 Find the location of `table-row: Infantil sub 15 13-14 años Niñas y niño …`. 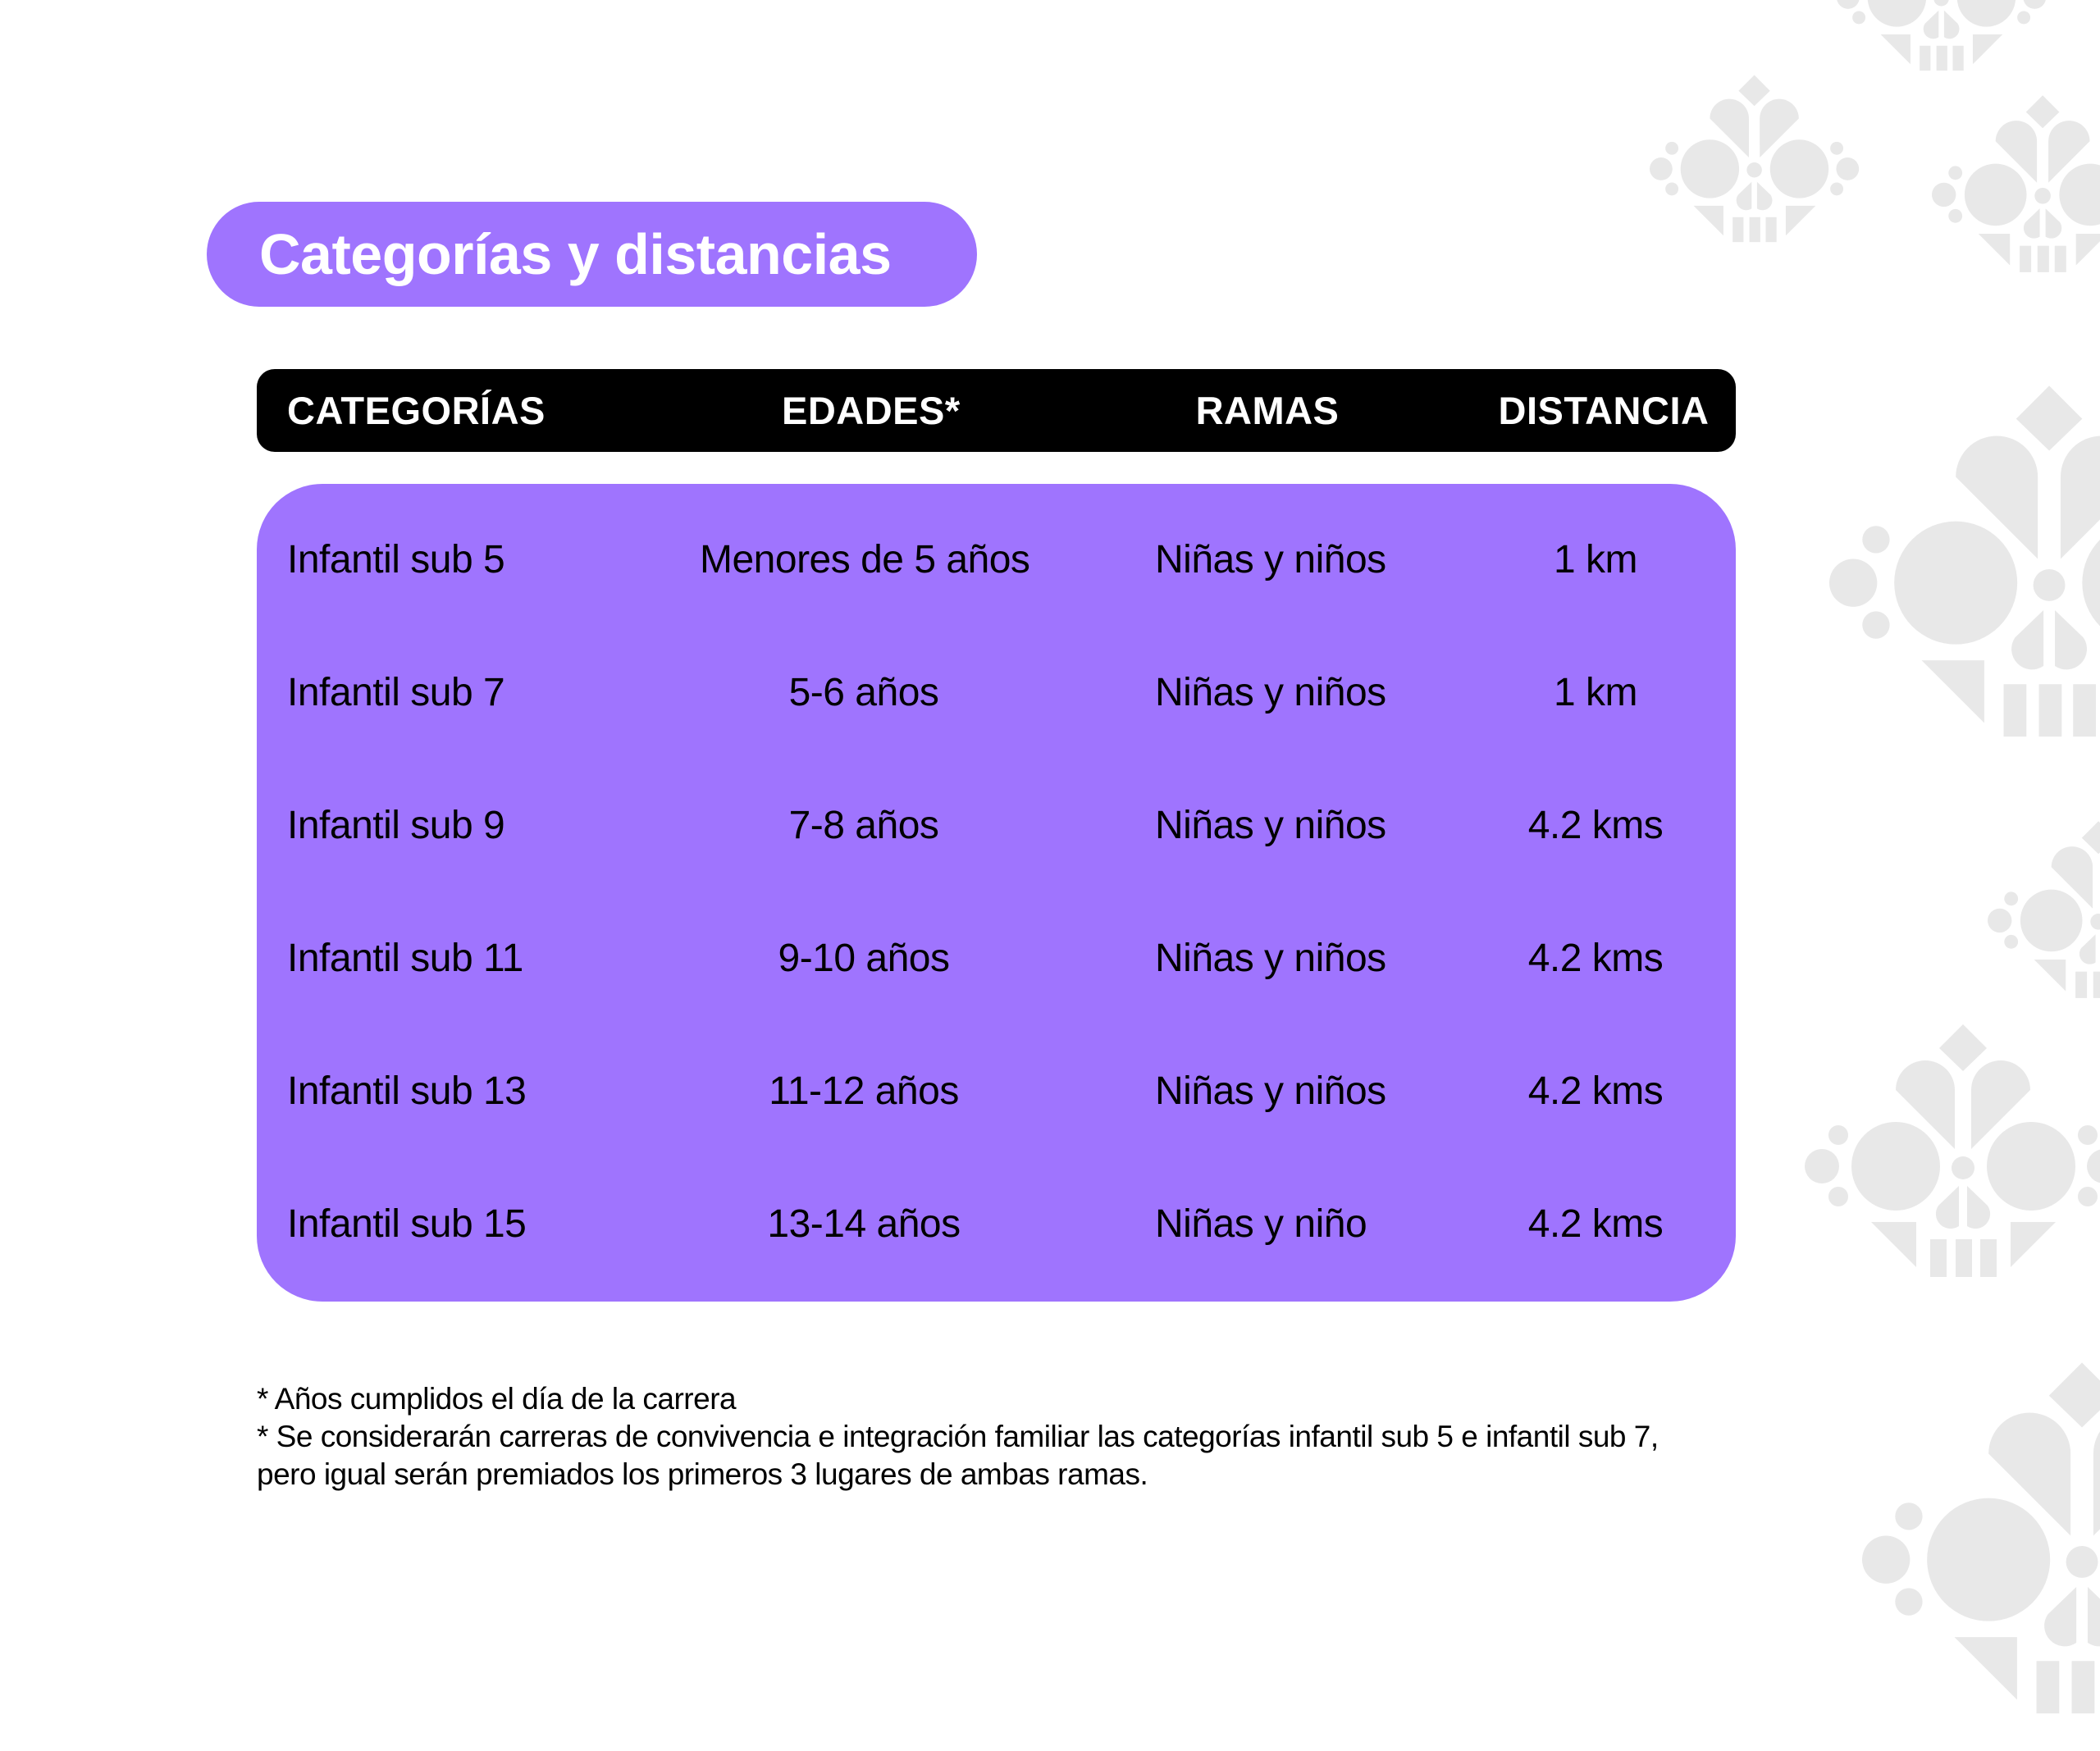

table-row: Infantil sub 15 13-14 años Niñas y niño … is located at coordinates (996, 1224).